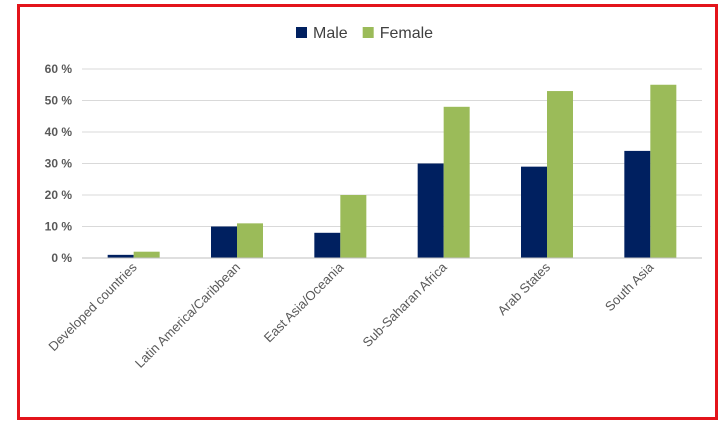 The image size is (728, 425). I want to click on category-label: Sub-Saharan Africa, so click(404, 304).